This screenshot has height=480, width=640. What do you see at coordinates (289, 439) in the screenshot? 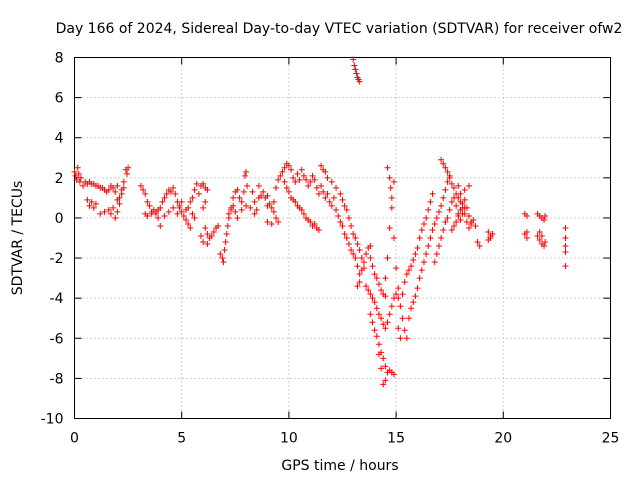
I see `x-tick-label: 10` at bounding box center [289, 439].